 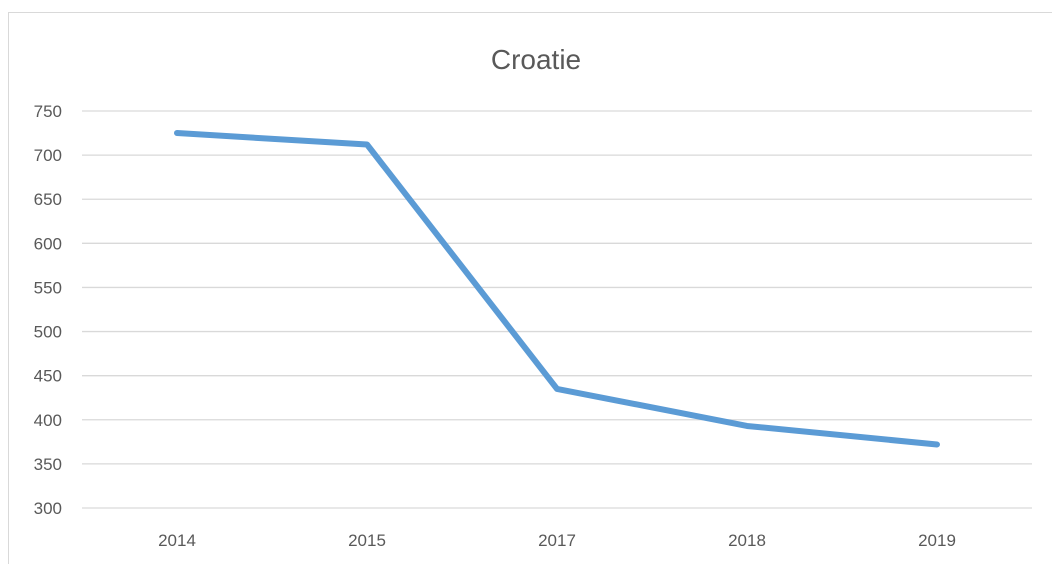 What do you see at coordinates (48, 508) in the screenshot?
I see `y-tick-label: 300` at bounding box center [48, 508].